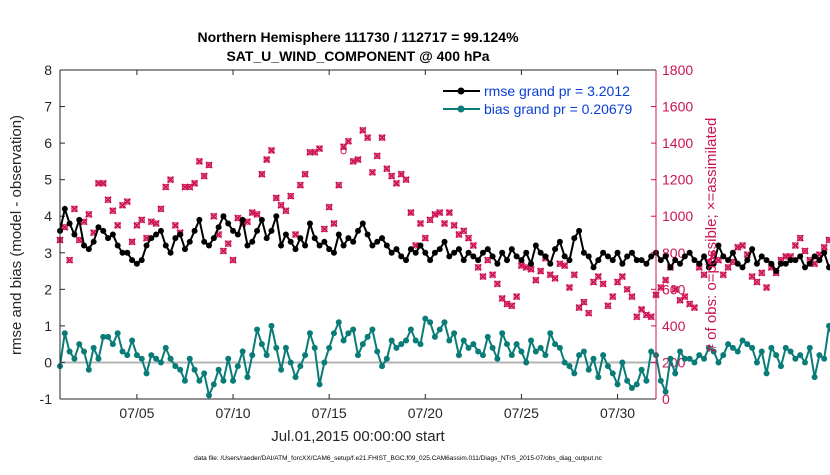 This screenshot has width=830, height=475. Describe the element at coordinates (48, 70) in the screenshot. I see `y-tick-label-left: 8` at that location.